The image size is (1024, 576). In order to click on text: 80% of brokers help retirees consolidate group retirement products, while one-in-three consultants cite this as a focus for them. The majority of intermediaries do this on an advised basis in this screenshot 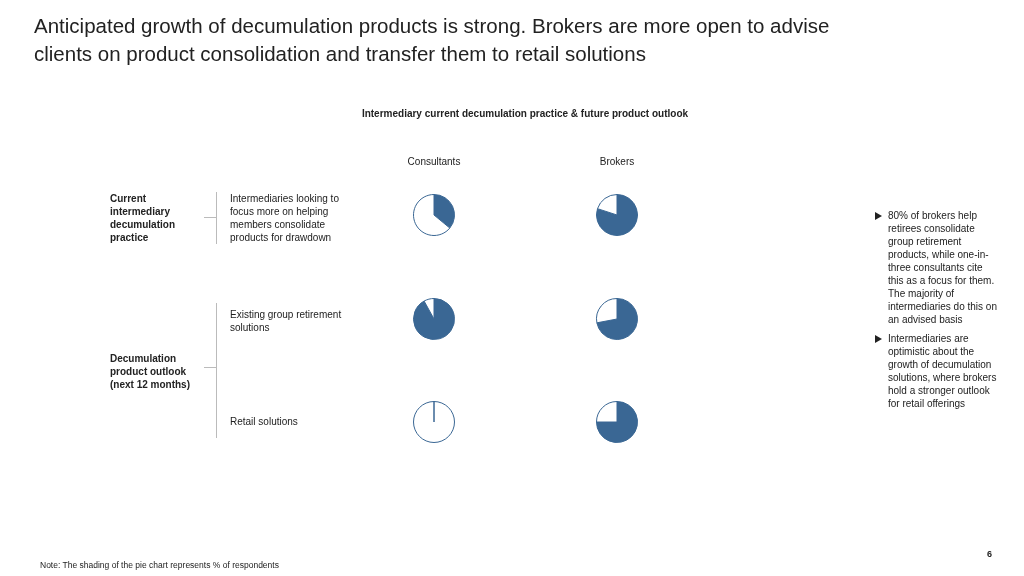, I will do `click(942, 267)`.